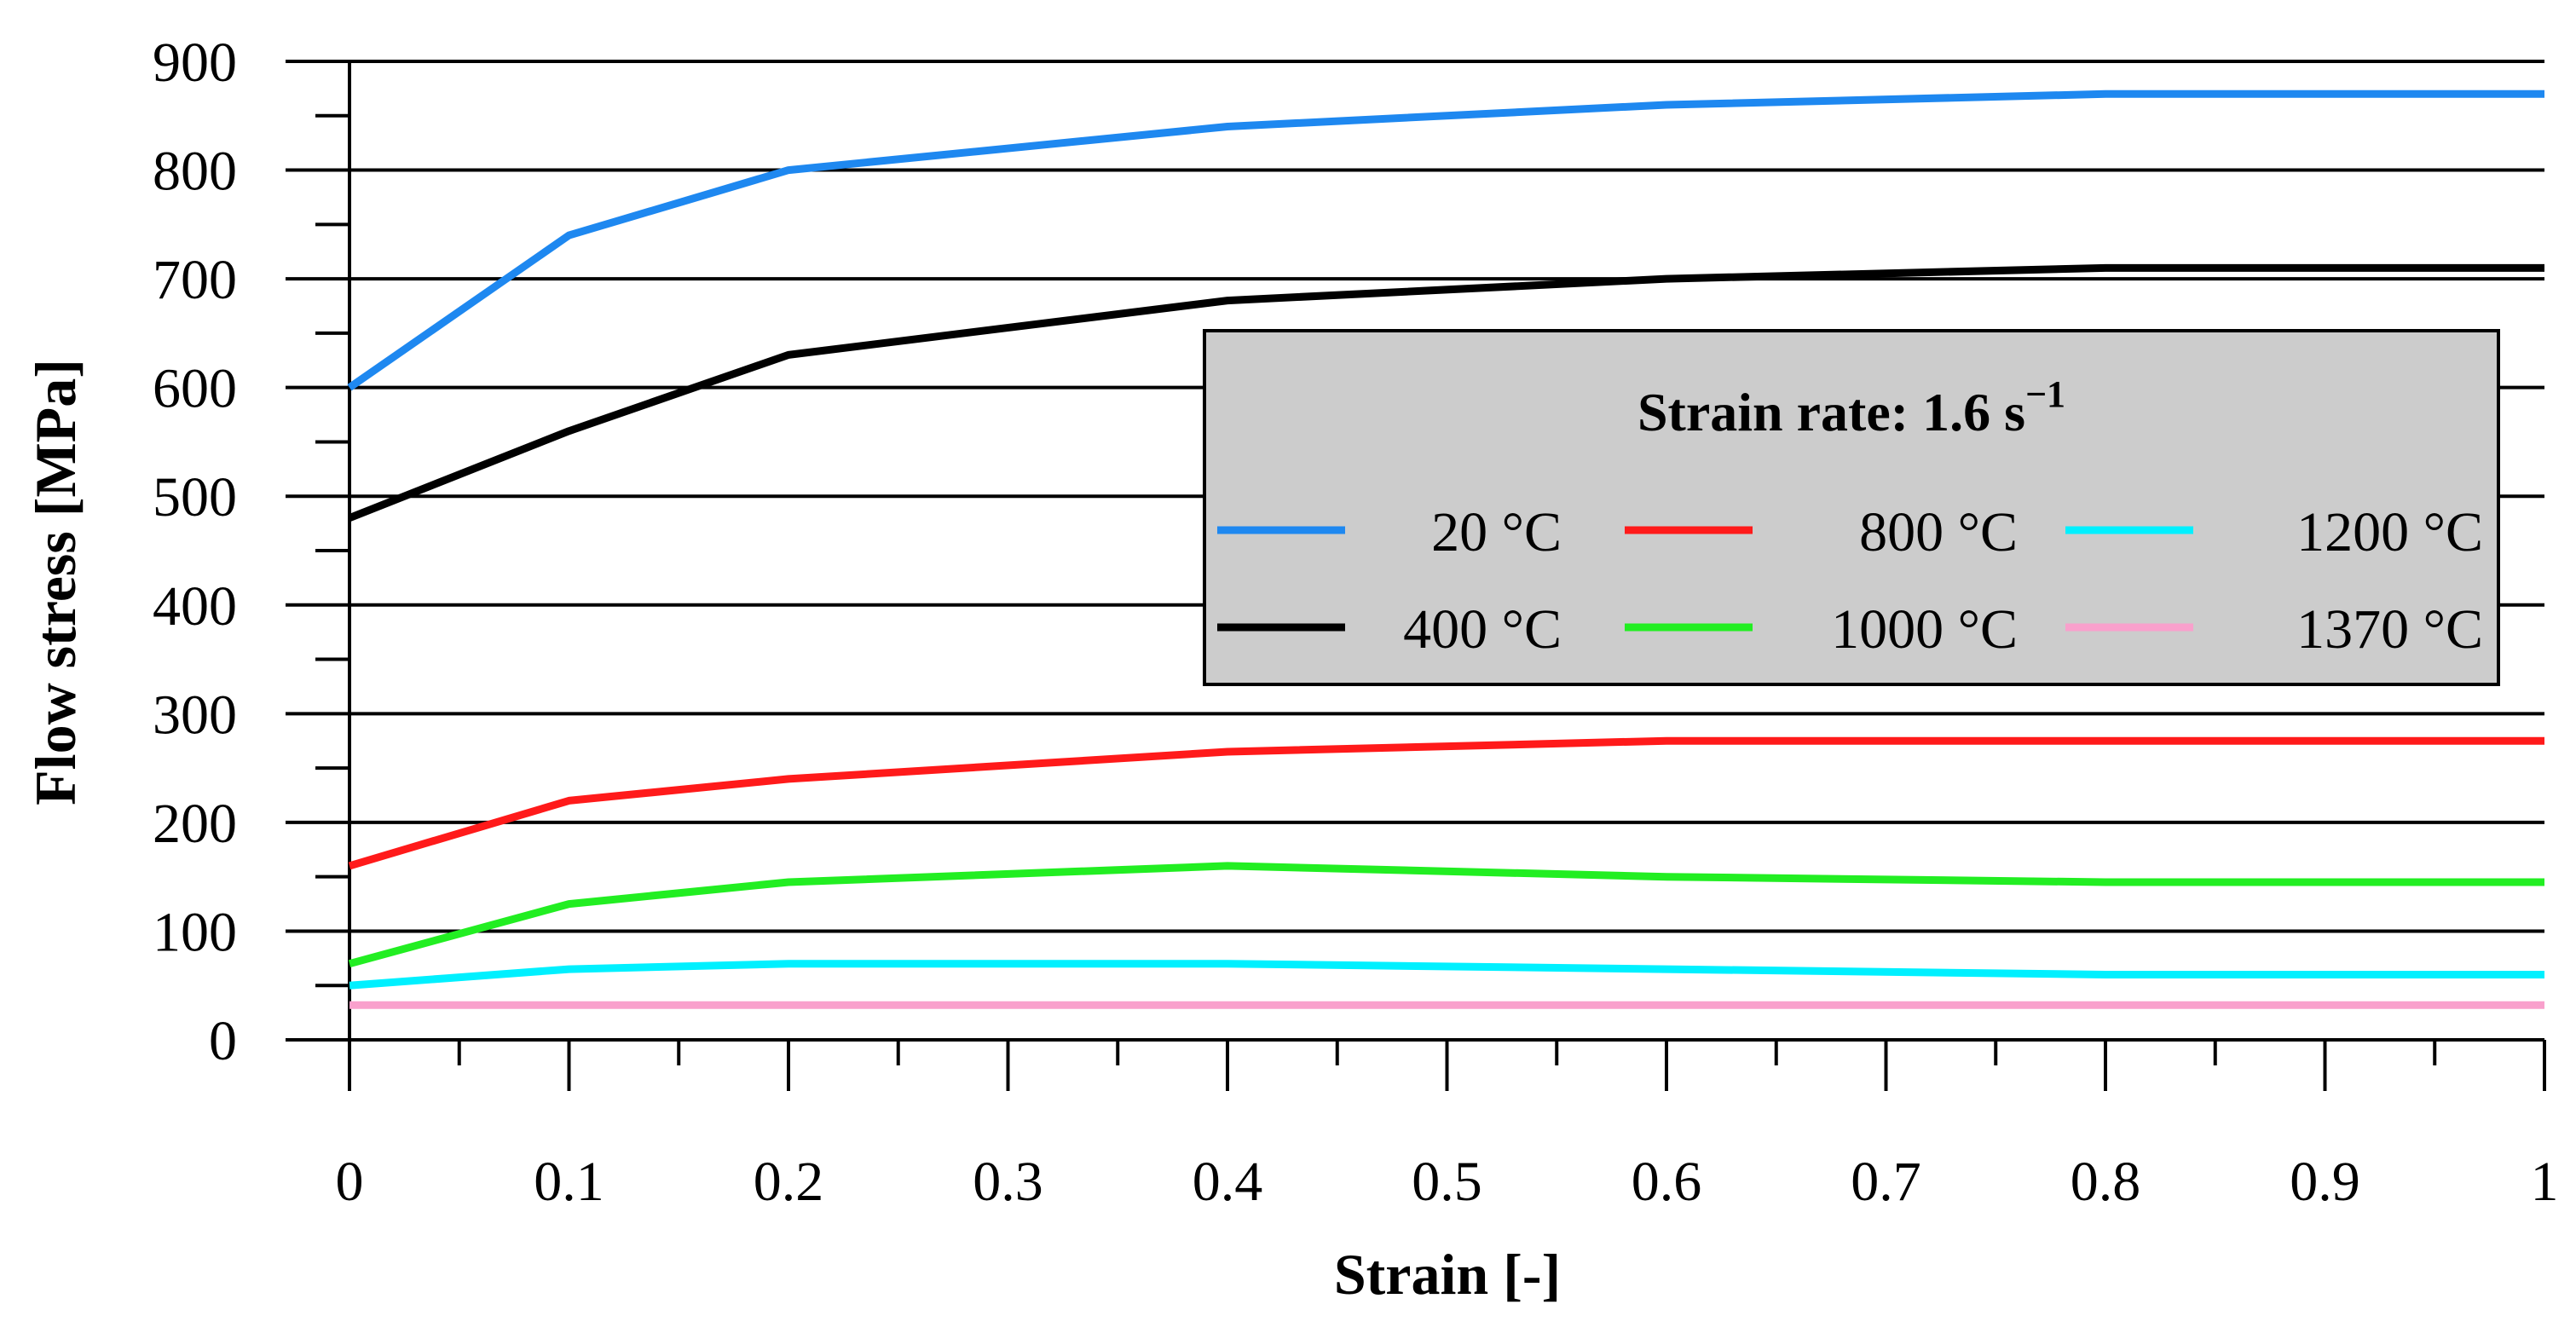 Image resolution: width=2576 pixels, height=1339 pixels. I want to click on legend-label: 1370 °C, so click(2389, 630).